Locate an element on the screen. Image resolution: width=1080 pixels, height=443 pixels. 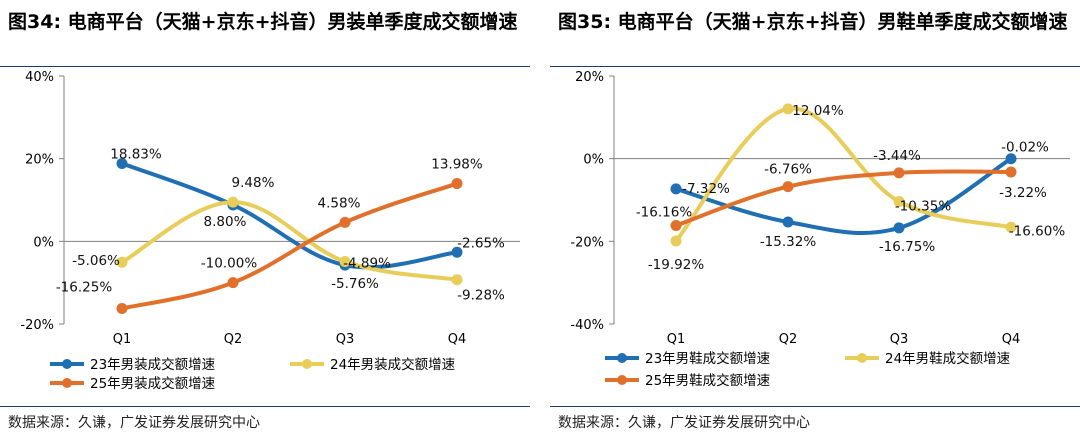
legend-item: 24年男装成交额增速 is located at coordinates (372, 364).